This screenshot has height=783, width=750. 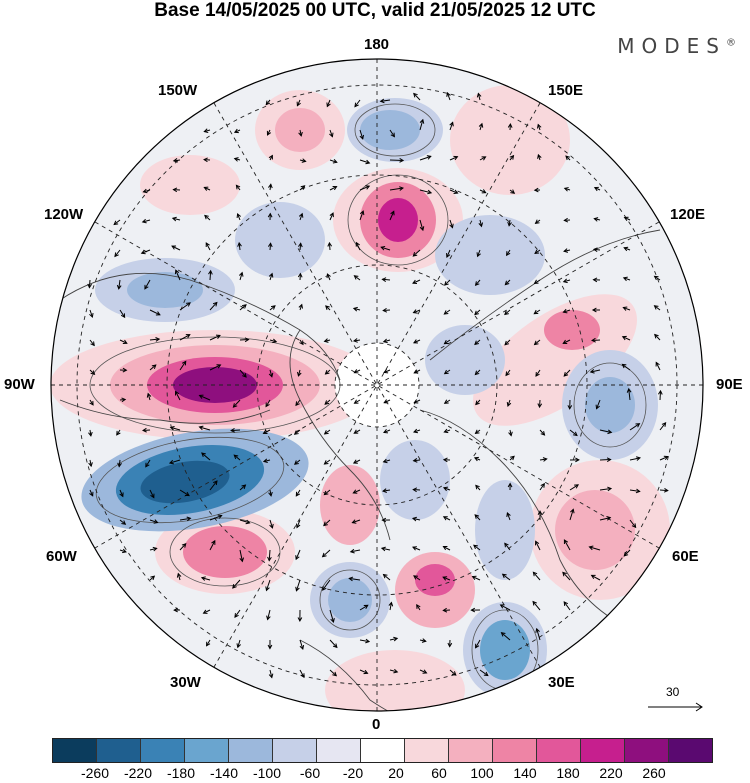 I want to click on lon-label-90w: 90W, so click(x=19, y=384).